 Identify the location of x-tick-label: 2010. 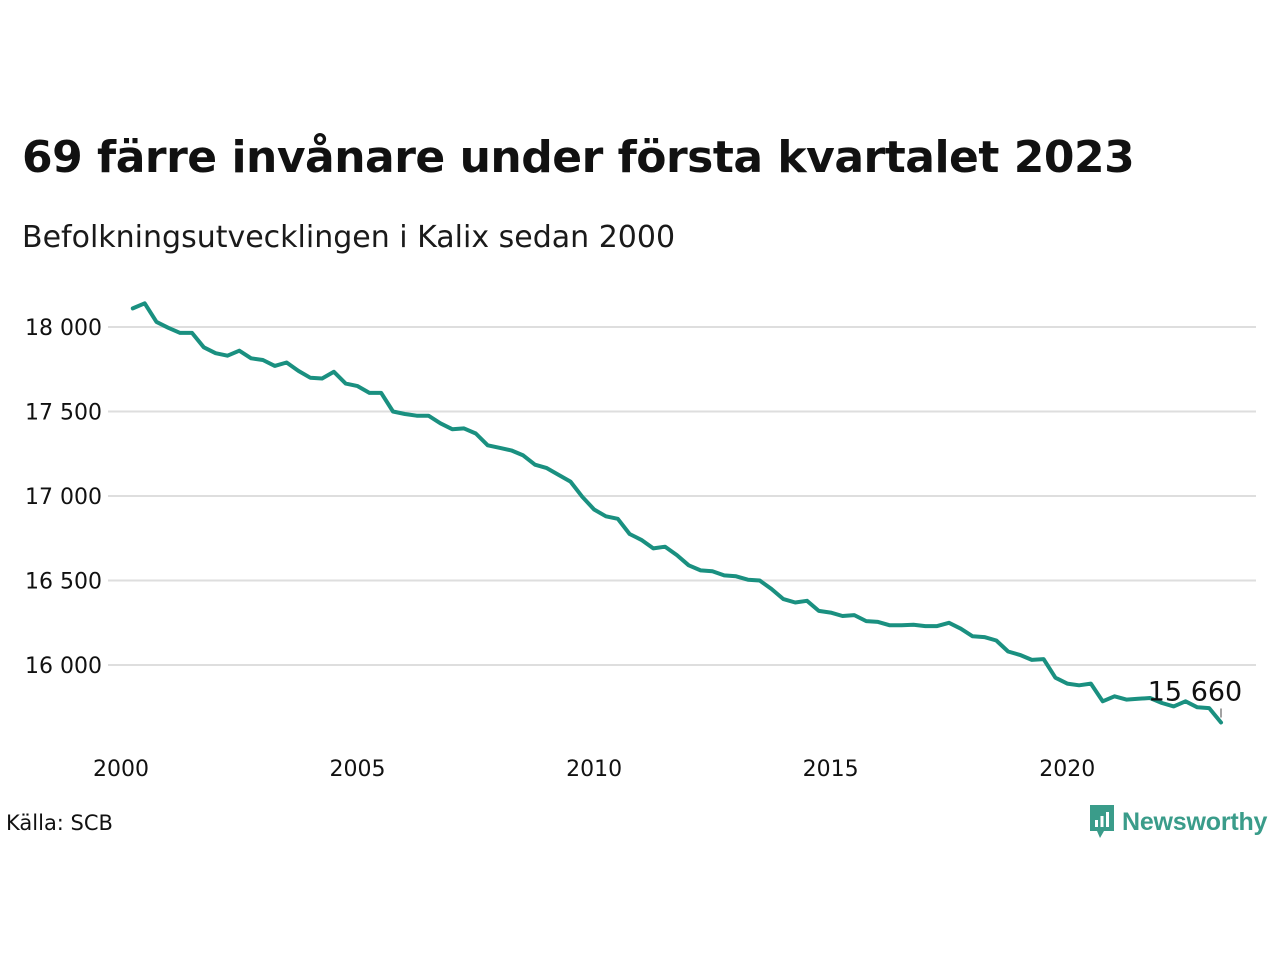
(594, 769).